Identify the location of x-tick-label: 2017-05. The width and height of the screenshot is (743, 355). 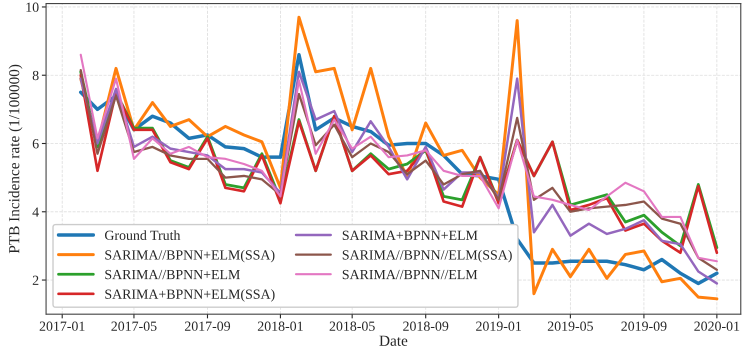
(134, 326).